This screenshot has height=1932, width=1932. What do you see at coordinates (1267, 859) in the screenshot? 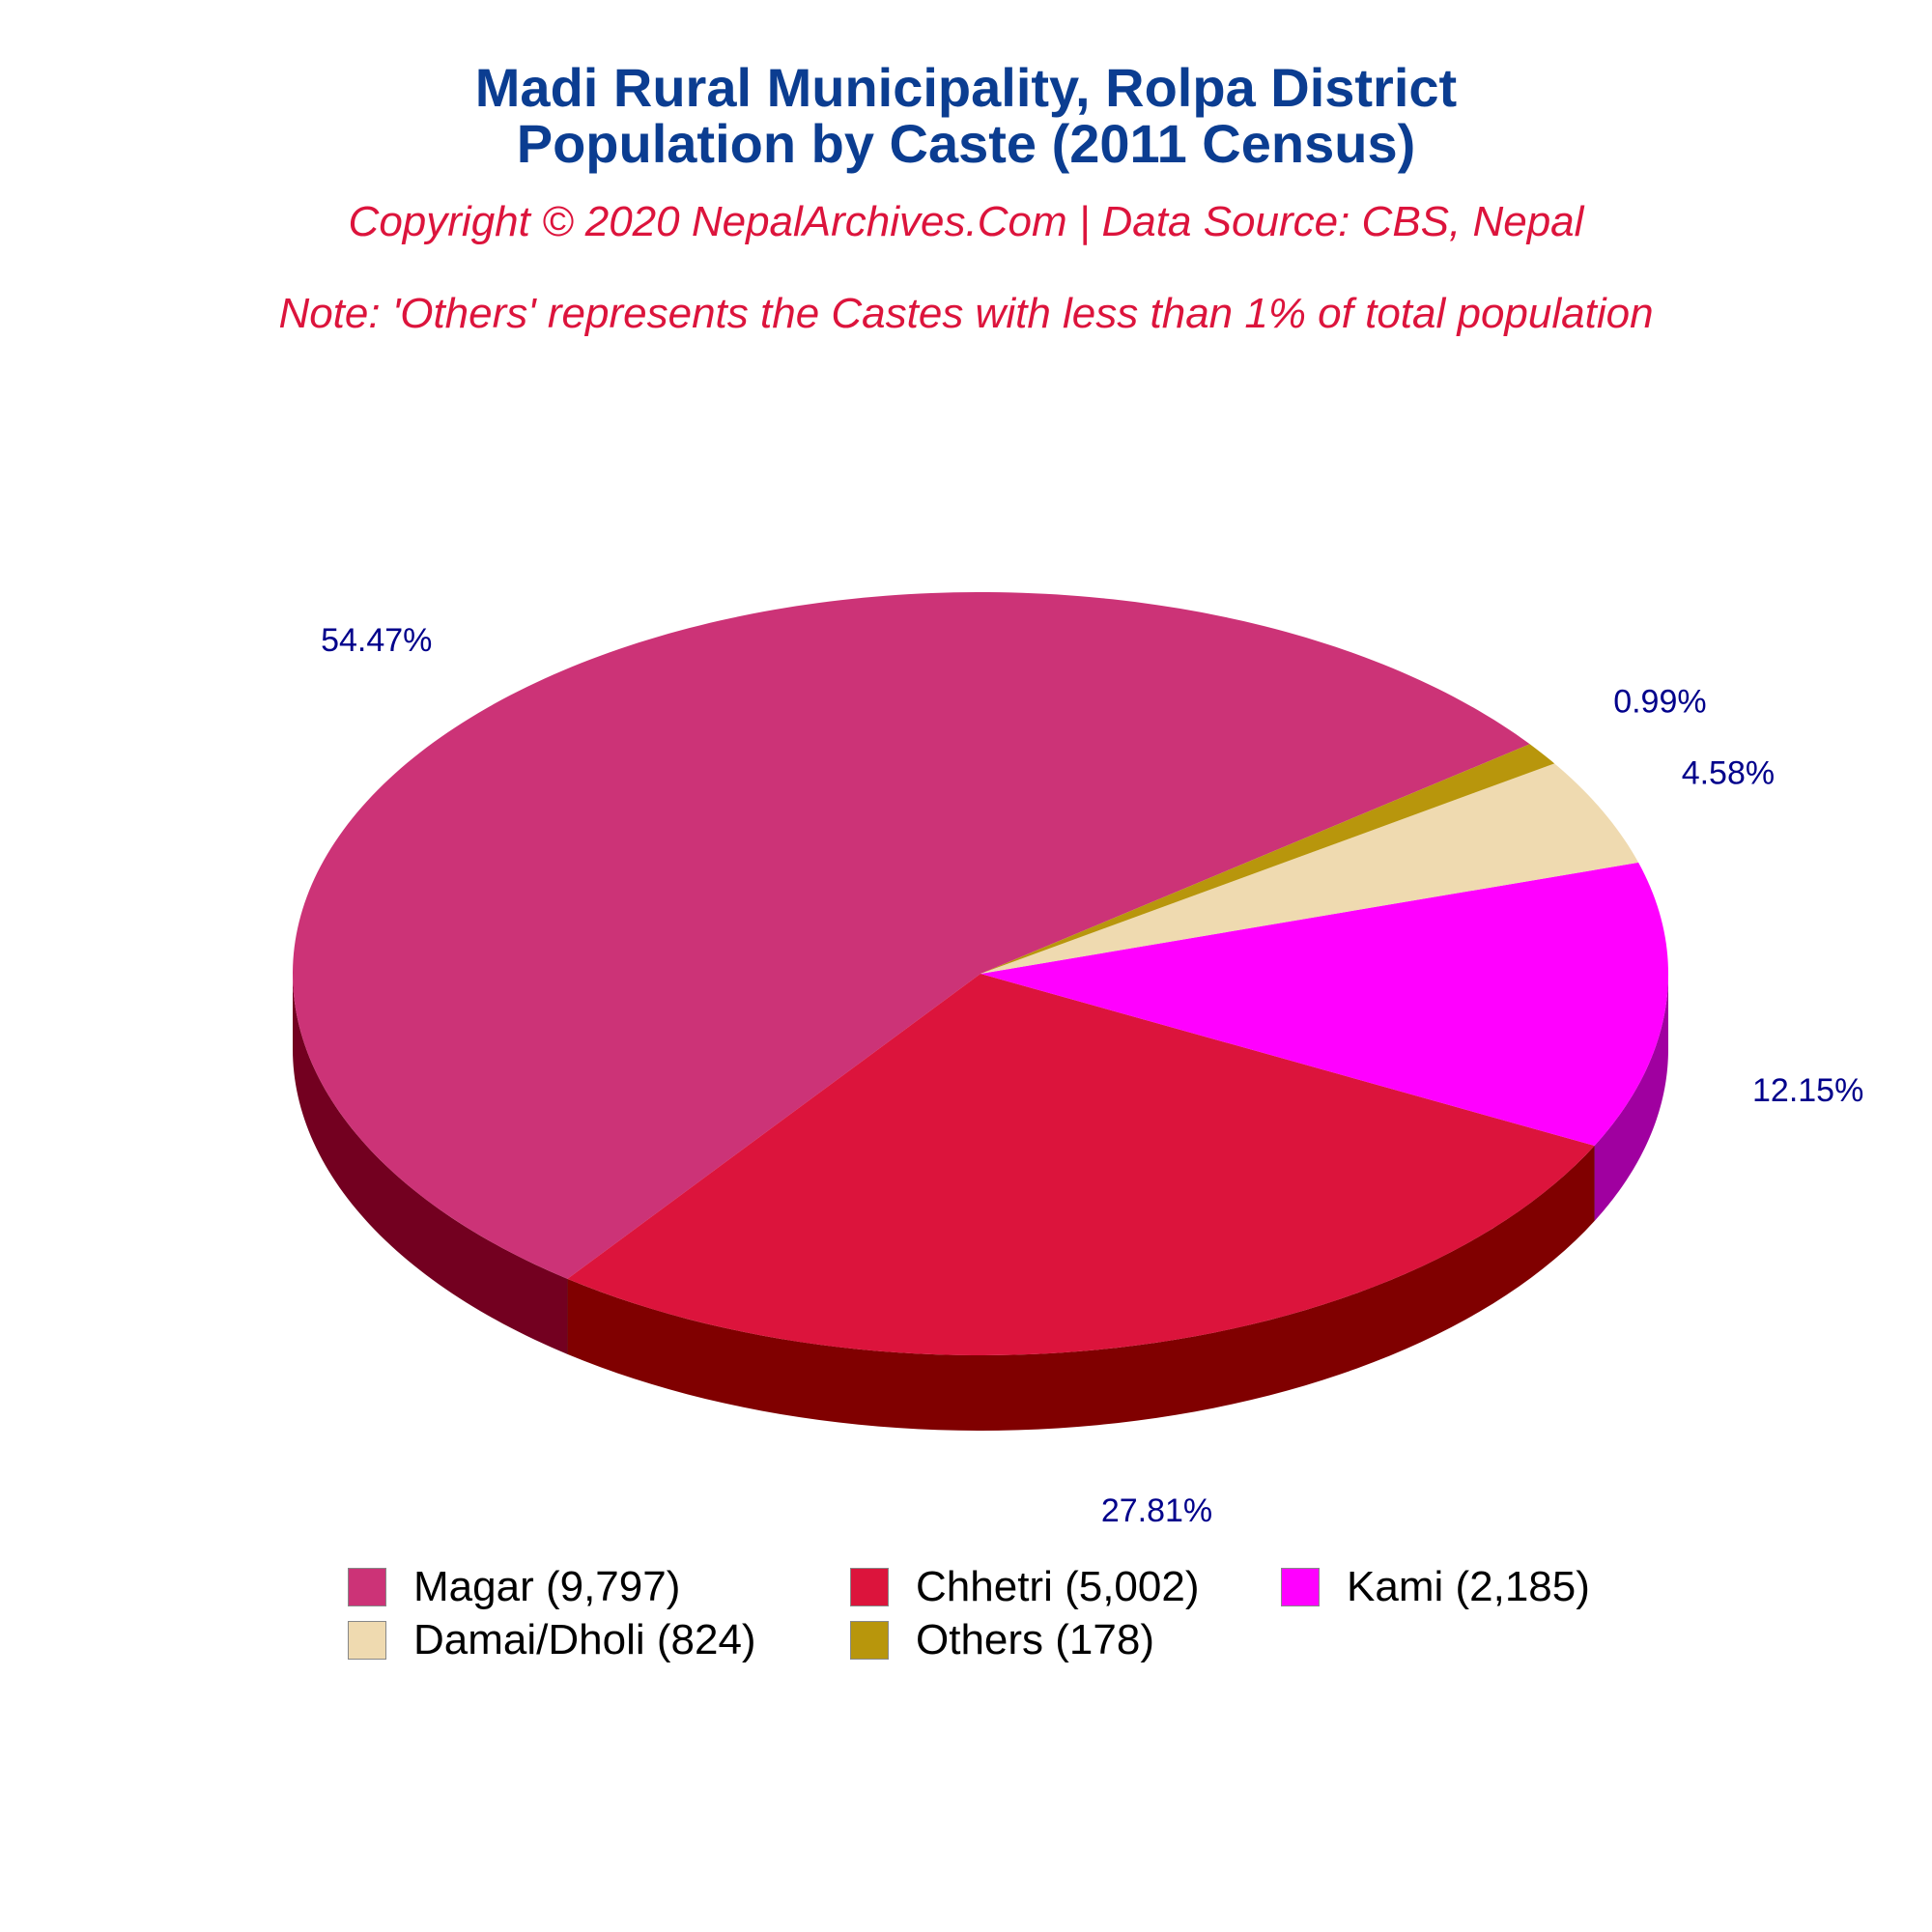
I see `pie-slice-others` at bounding box center [1267, 859].